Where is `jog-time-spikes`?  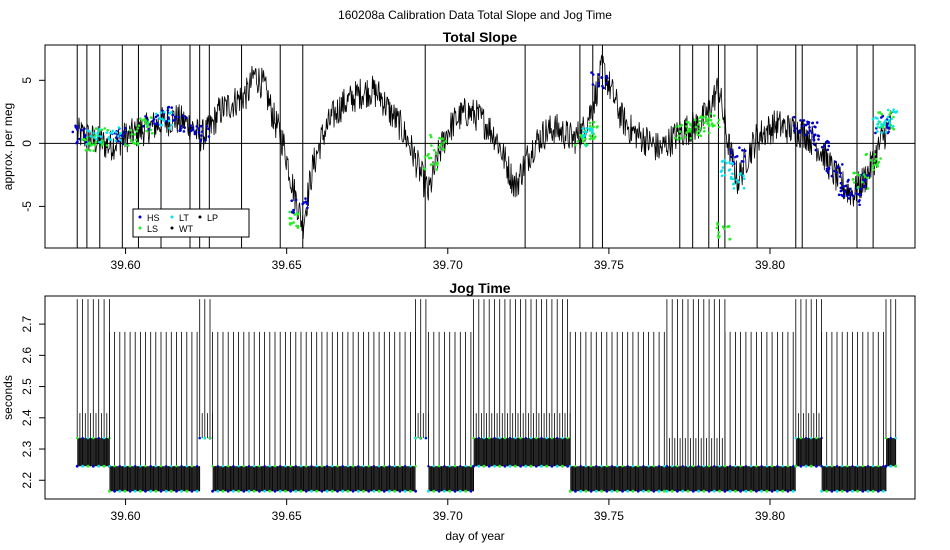 jog-time-spikes is located at coordinates (696, 395).